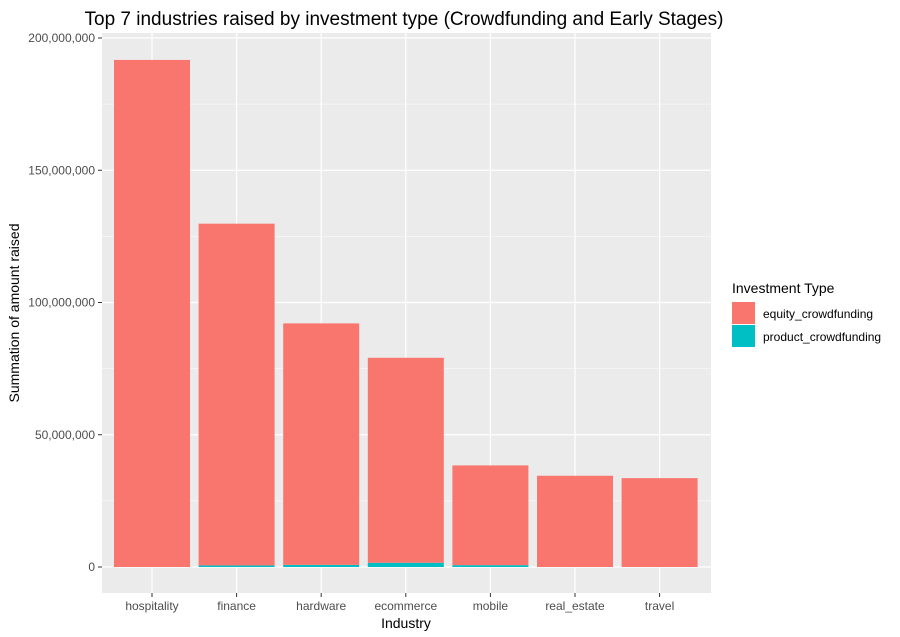  Describe the element at coordinates (61, 303) in the screenshot. I see `y-tick-label: 100,000,000` at that location.